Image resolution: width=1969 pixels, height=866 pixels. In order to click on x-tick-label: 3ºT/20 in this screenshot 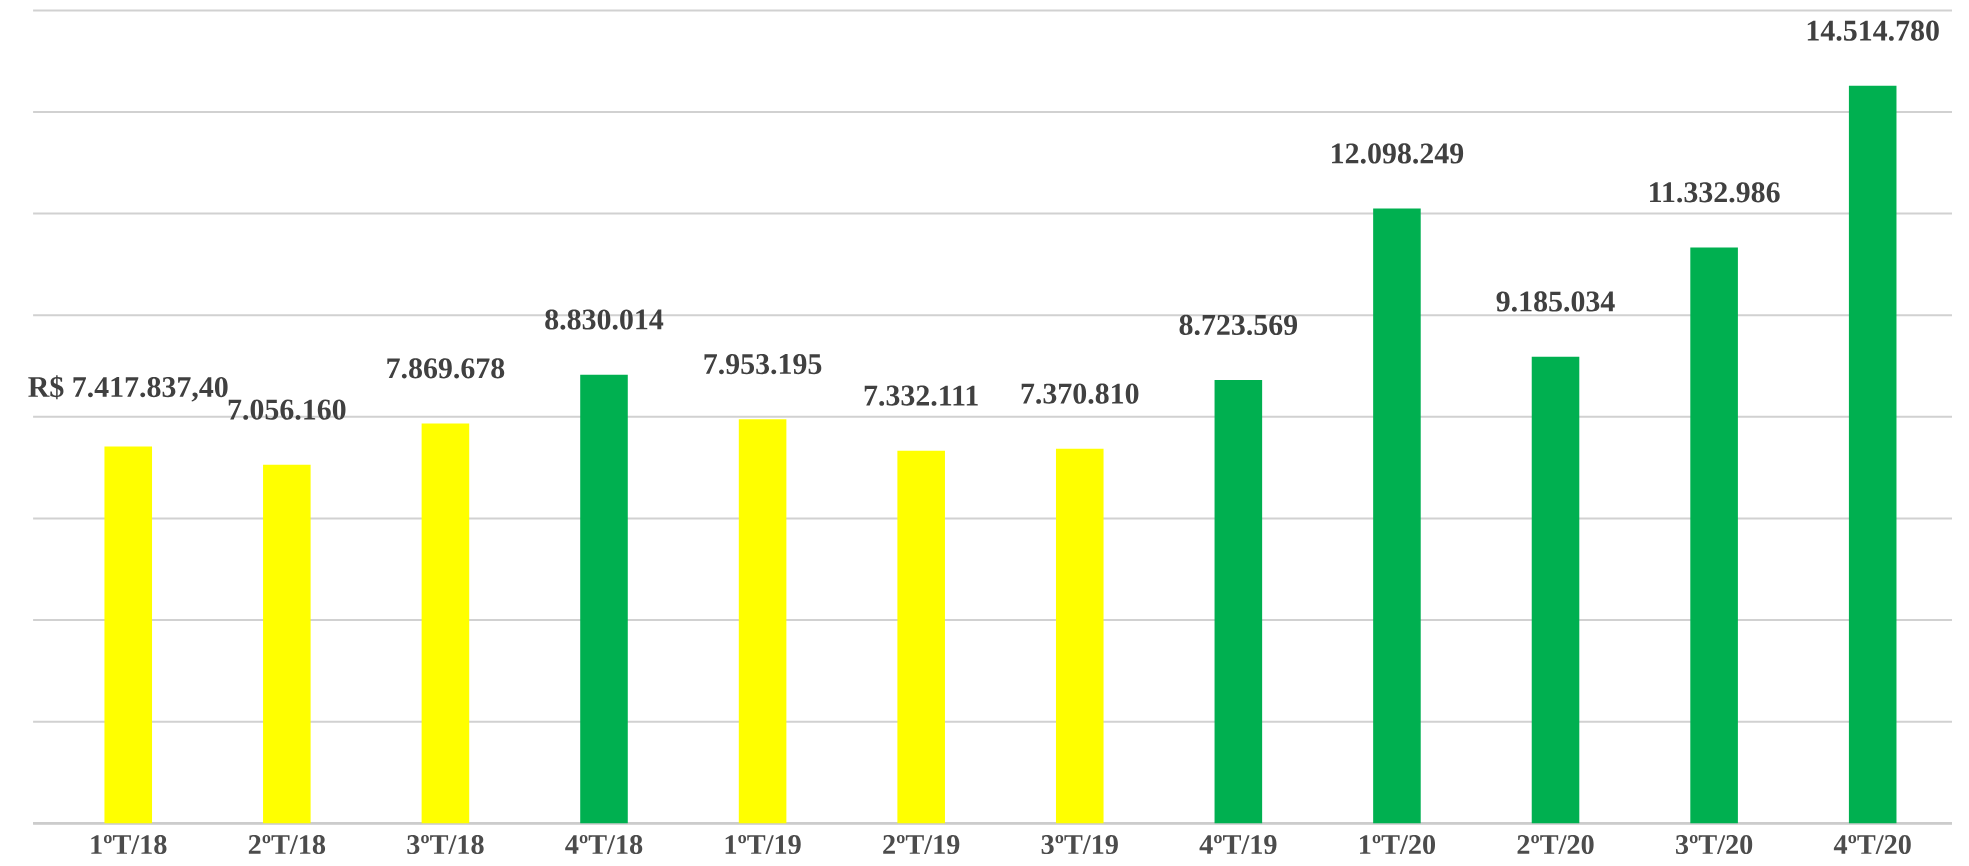, I will do `click(1714, 845)`.